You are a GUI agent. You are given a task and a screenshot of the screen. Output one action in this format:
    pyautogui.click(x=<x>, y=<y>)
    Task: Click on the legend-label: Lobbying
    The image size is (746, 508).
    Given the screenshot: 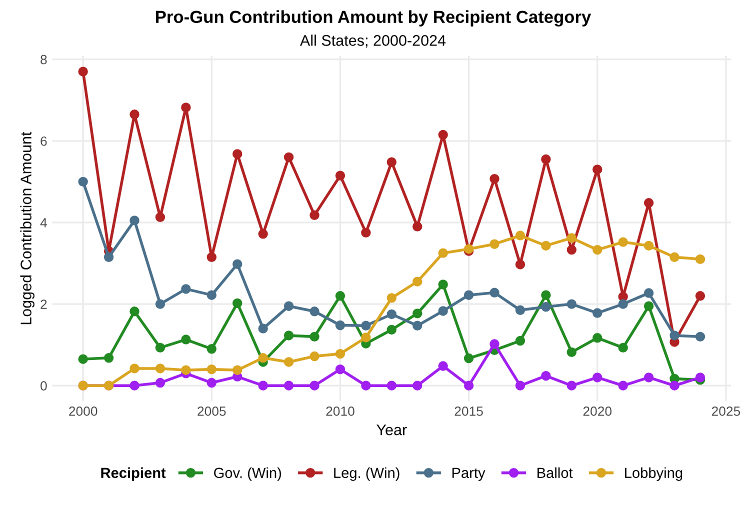 What is the action you would take?
    pyautogui.click(x=653, y=474)
    